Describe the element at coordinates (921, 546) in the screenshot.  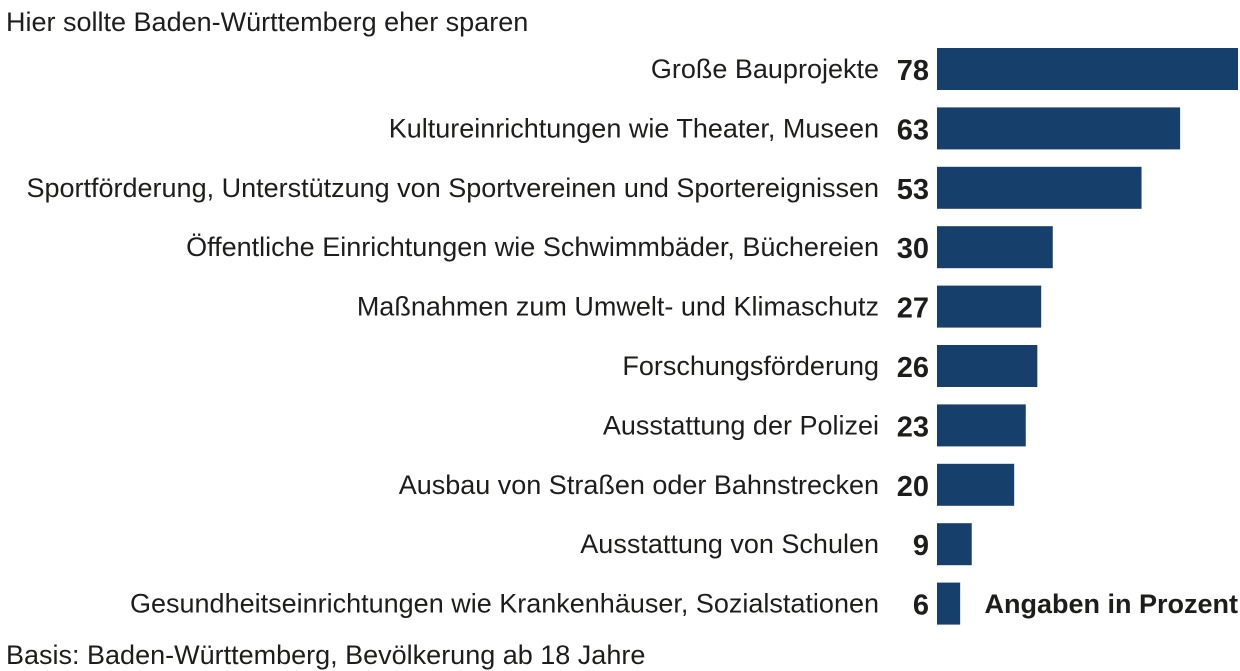
I see `value-label: 9` at that location.